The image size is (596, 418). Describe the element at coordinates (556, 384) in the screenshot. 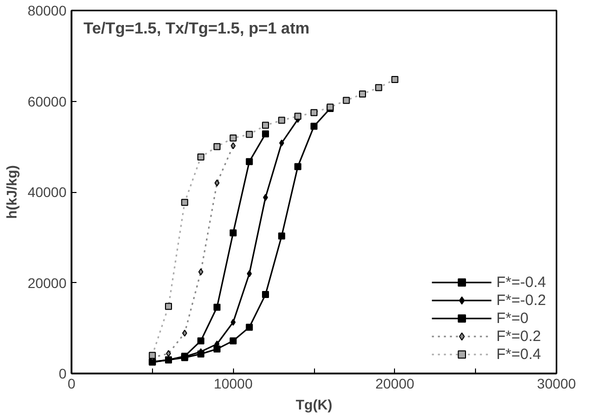

I see `x-tick-label: 30000` at that location.